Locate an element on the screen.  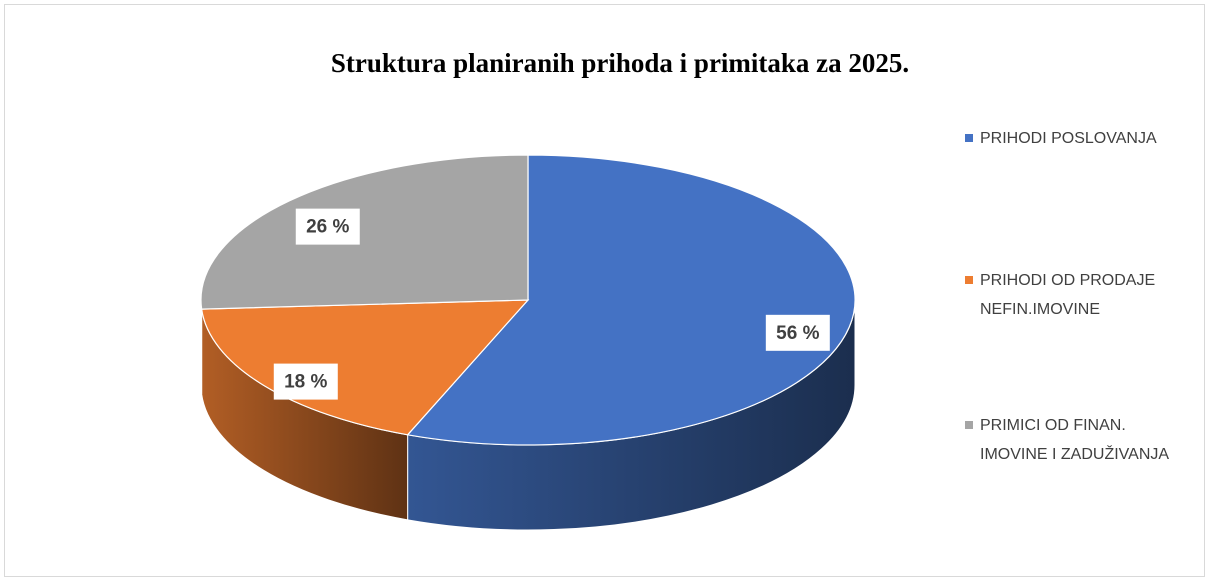
legend-label: PRIMICI OD FINAN. IMOVINE I ZADUŽIVANJA is located at coordinates (1075, 440).